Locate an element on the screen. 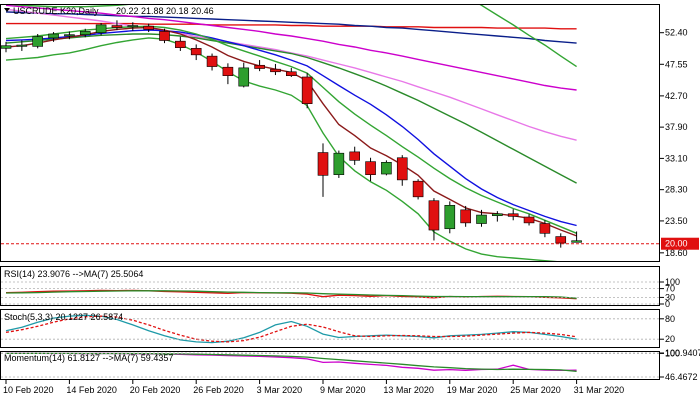 The height and width of the screenshot is (400, 700). momentum-pane is located at coordinates (330, 365).